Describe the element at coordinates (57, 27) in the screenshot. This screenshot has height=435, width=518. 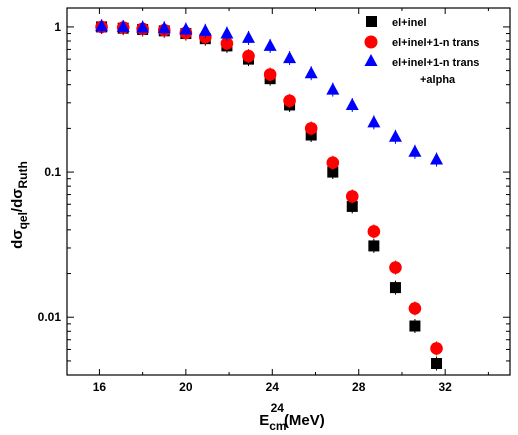
I see `y-tick-label: 1` at that location.